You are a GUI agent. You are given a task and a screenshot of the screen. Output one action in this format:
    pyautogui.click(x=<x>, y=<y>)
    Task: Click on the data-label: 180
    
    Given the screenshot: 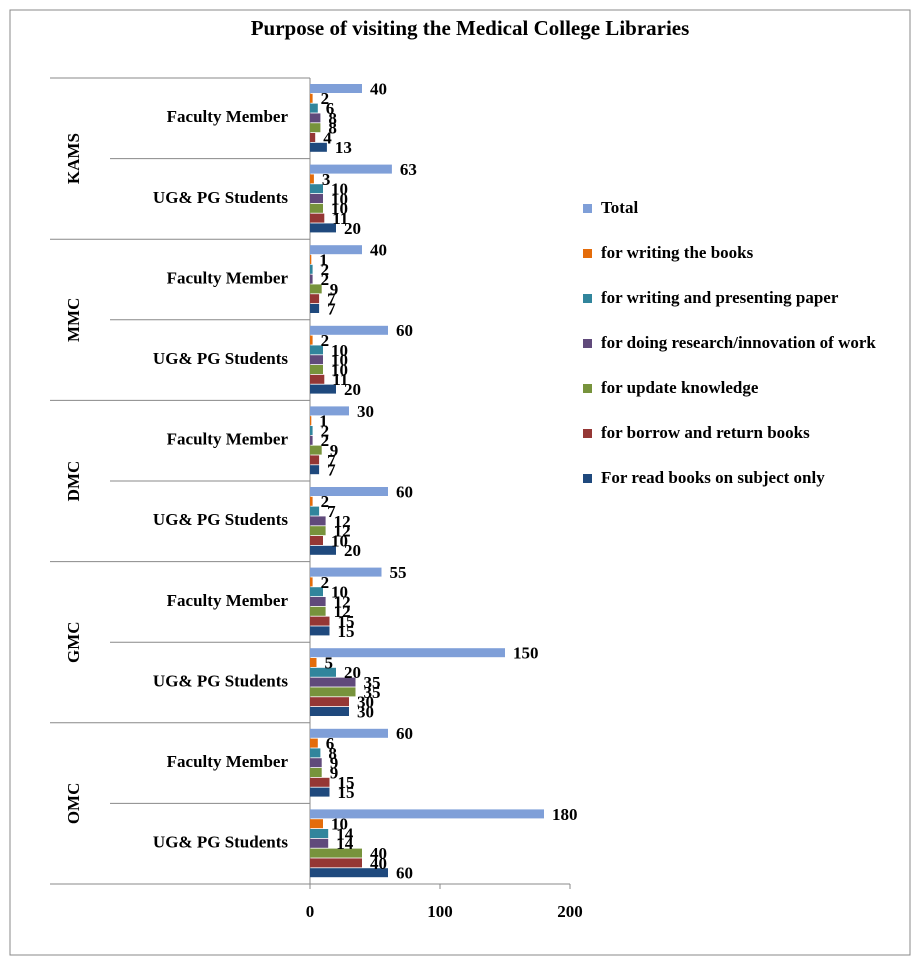 What is the action you would take?
    pyautogui.click(x=565, y=814)
    